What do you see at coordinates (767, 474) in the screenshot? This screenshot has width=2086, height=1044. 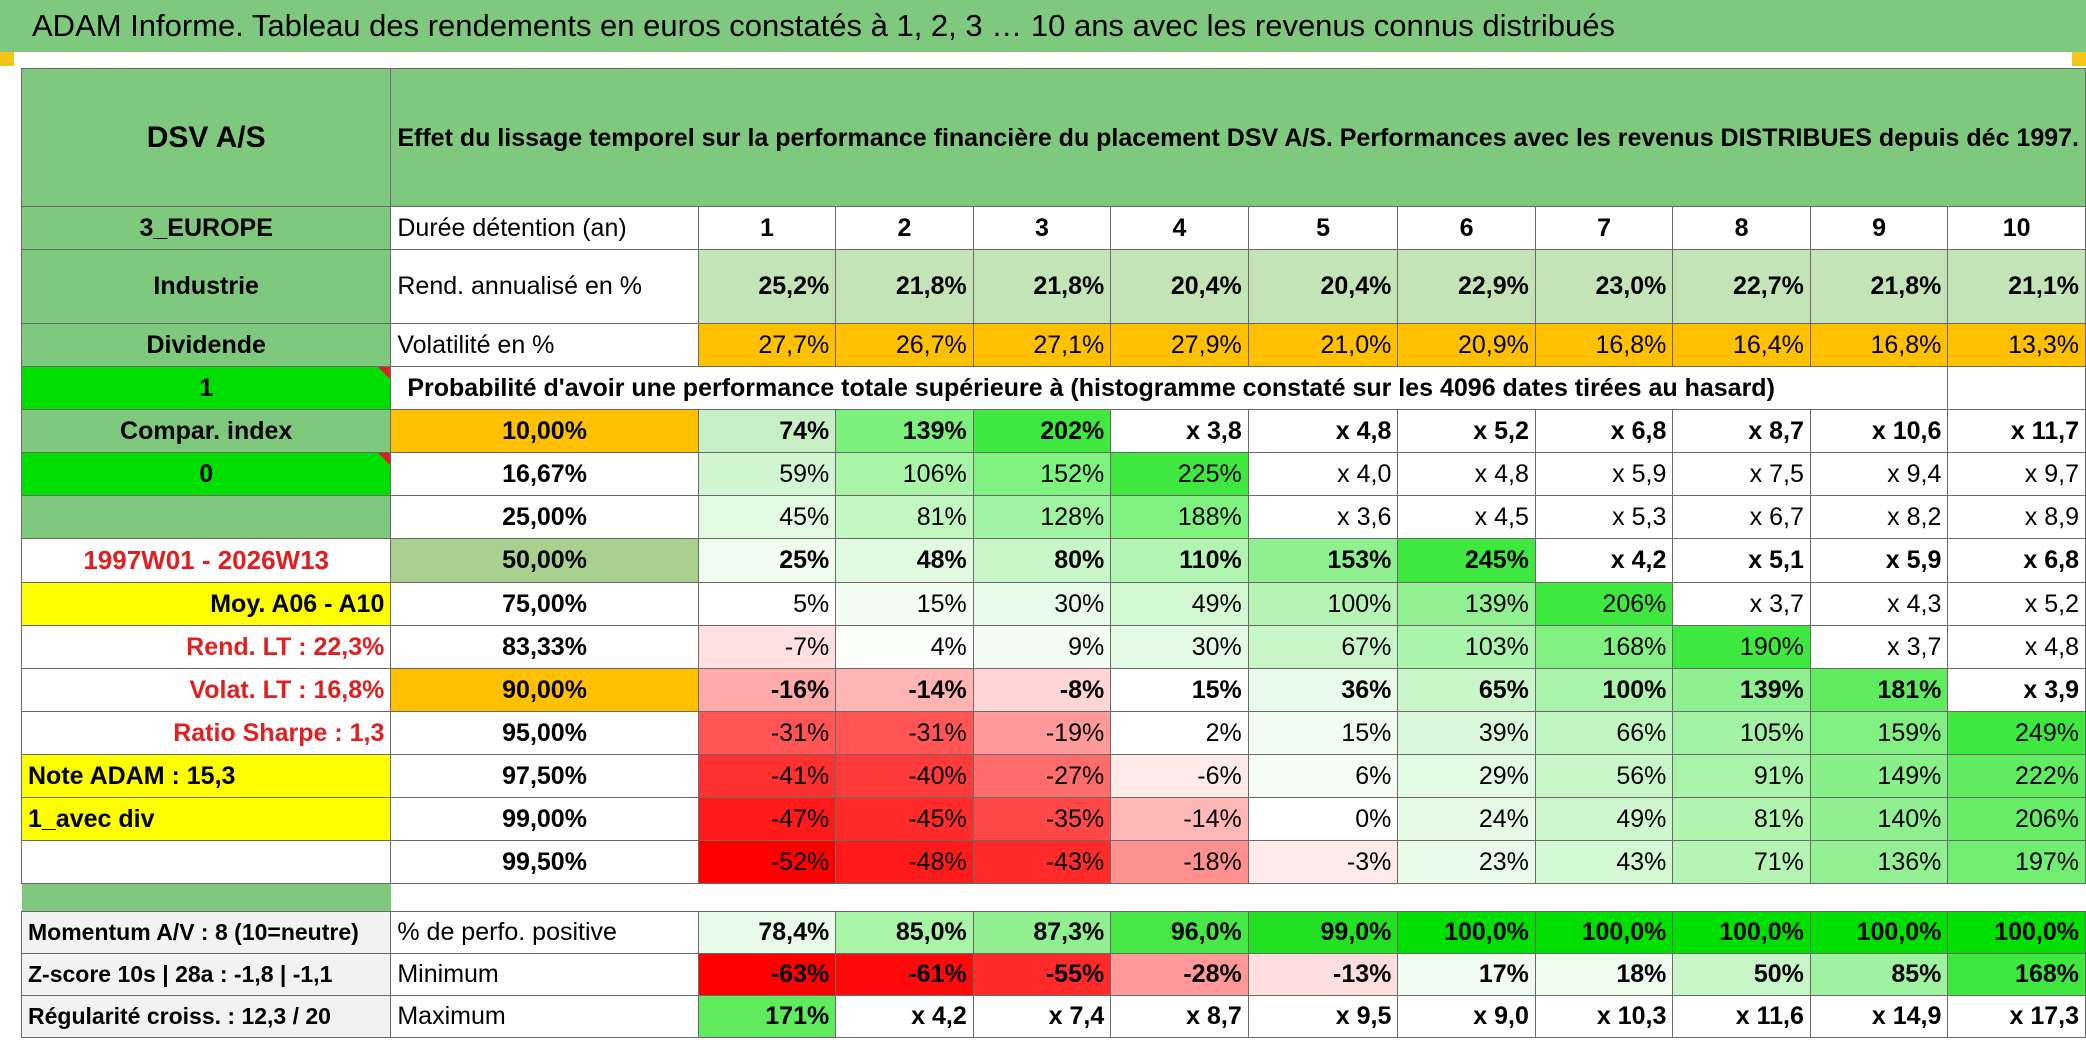 I see `proba-value: 59%` at bounding box center [767, 474].